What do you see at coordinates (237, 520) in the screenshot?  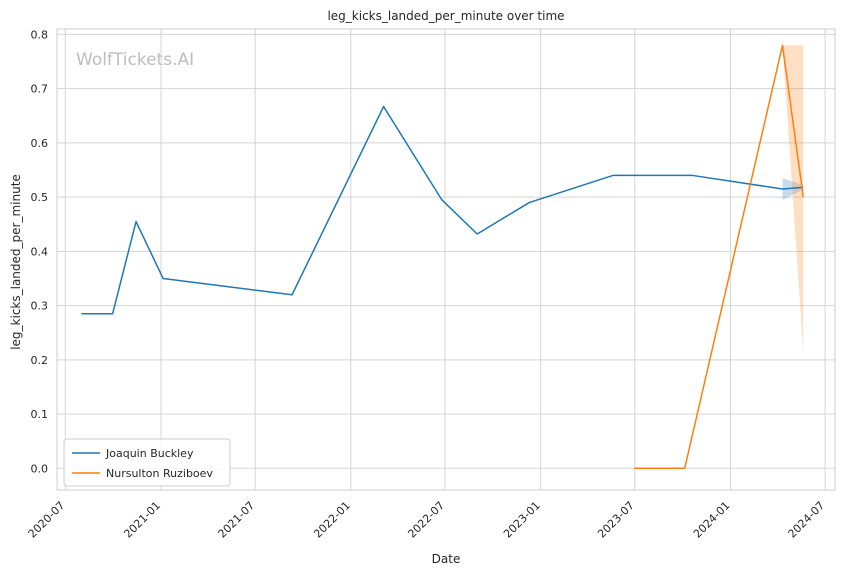 I see `x-tick-label: 2021-07` at bounding box center [237, 520].